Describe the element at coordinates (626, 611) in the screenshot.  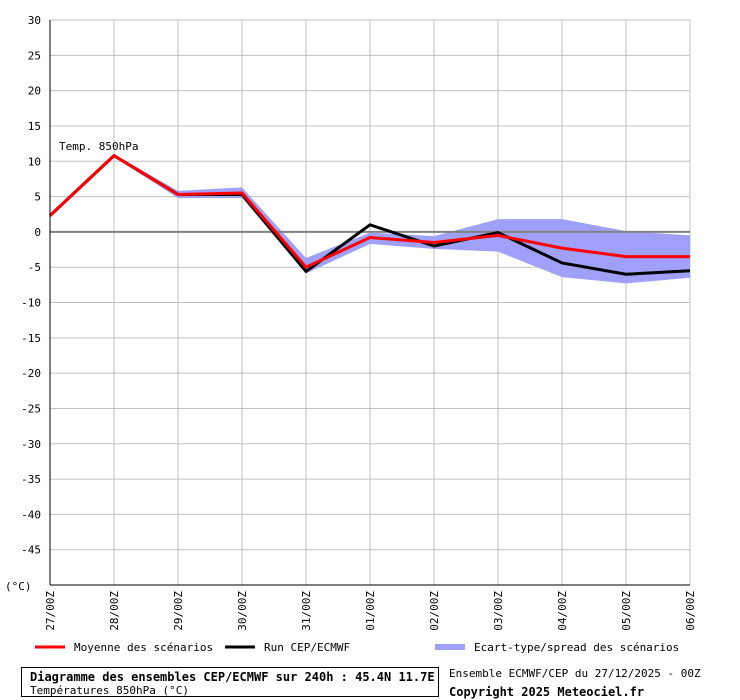
I see `x-tick-label: 05/00Z` at that location.